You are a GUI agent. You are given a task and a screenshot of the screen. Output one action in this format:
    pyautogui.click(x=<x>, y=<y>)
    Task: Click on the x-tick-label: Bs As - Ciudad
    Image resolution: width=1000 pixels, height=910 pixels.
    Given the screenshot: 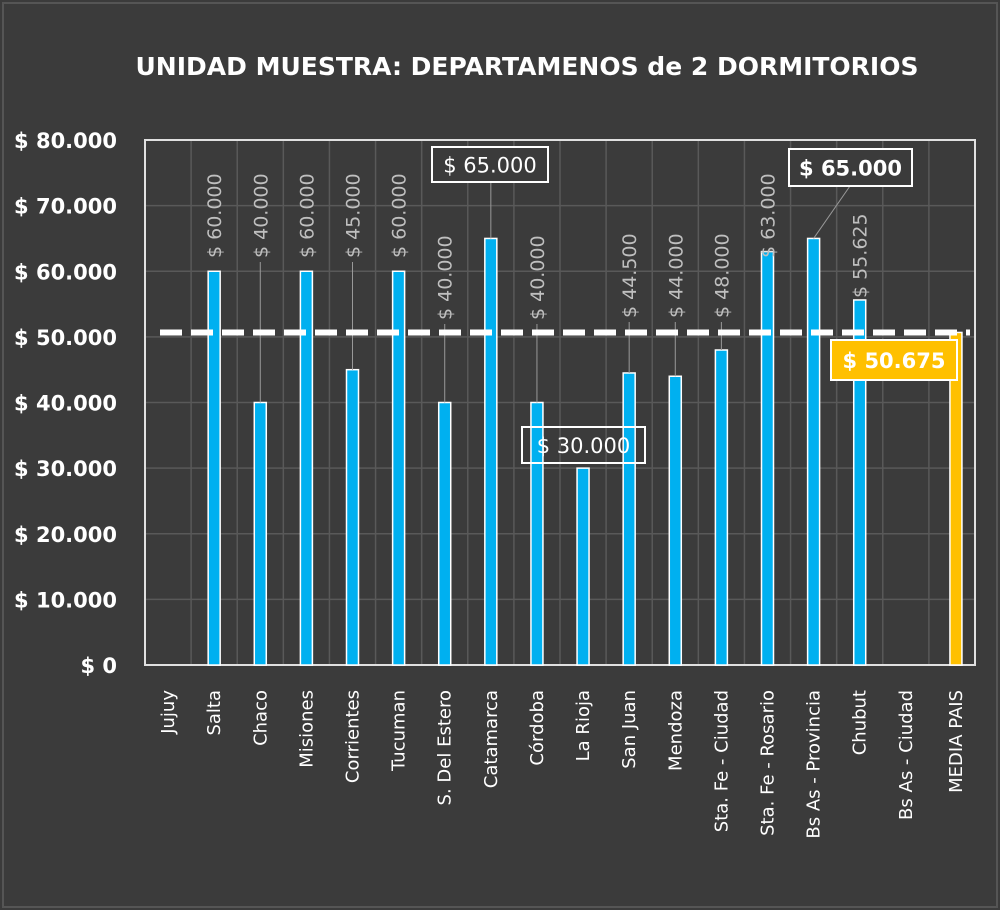 What is the action you would take?
    pyautogui.click(x=906, y=755)
    